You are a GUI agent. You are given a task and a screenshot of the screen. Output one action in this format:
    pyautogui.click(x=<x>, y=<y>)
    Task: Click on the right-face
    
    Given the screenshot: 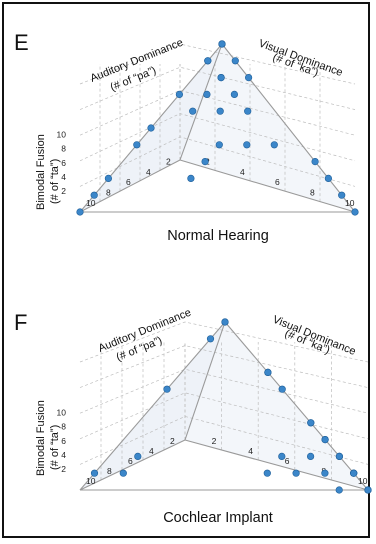 What is the action you would take?
    pyautogui.click(x=267, y=128)
    